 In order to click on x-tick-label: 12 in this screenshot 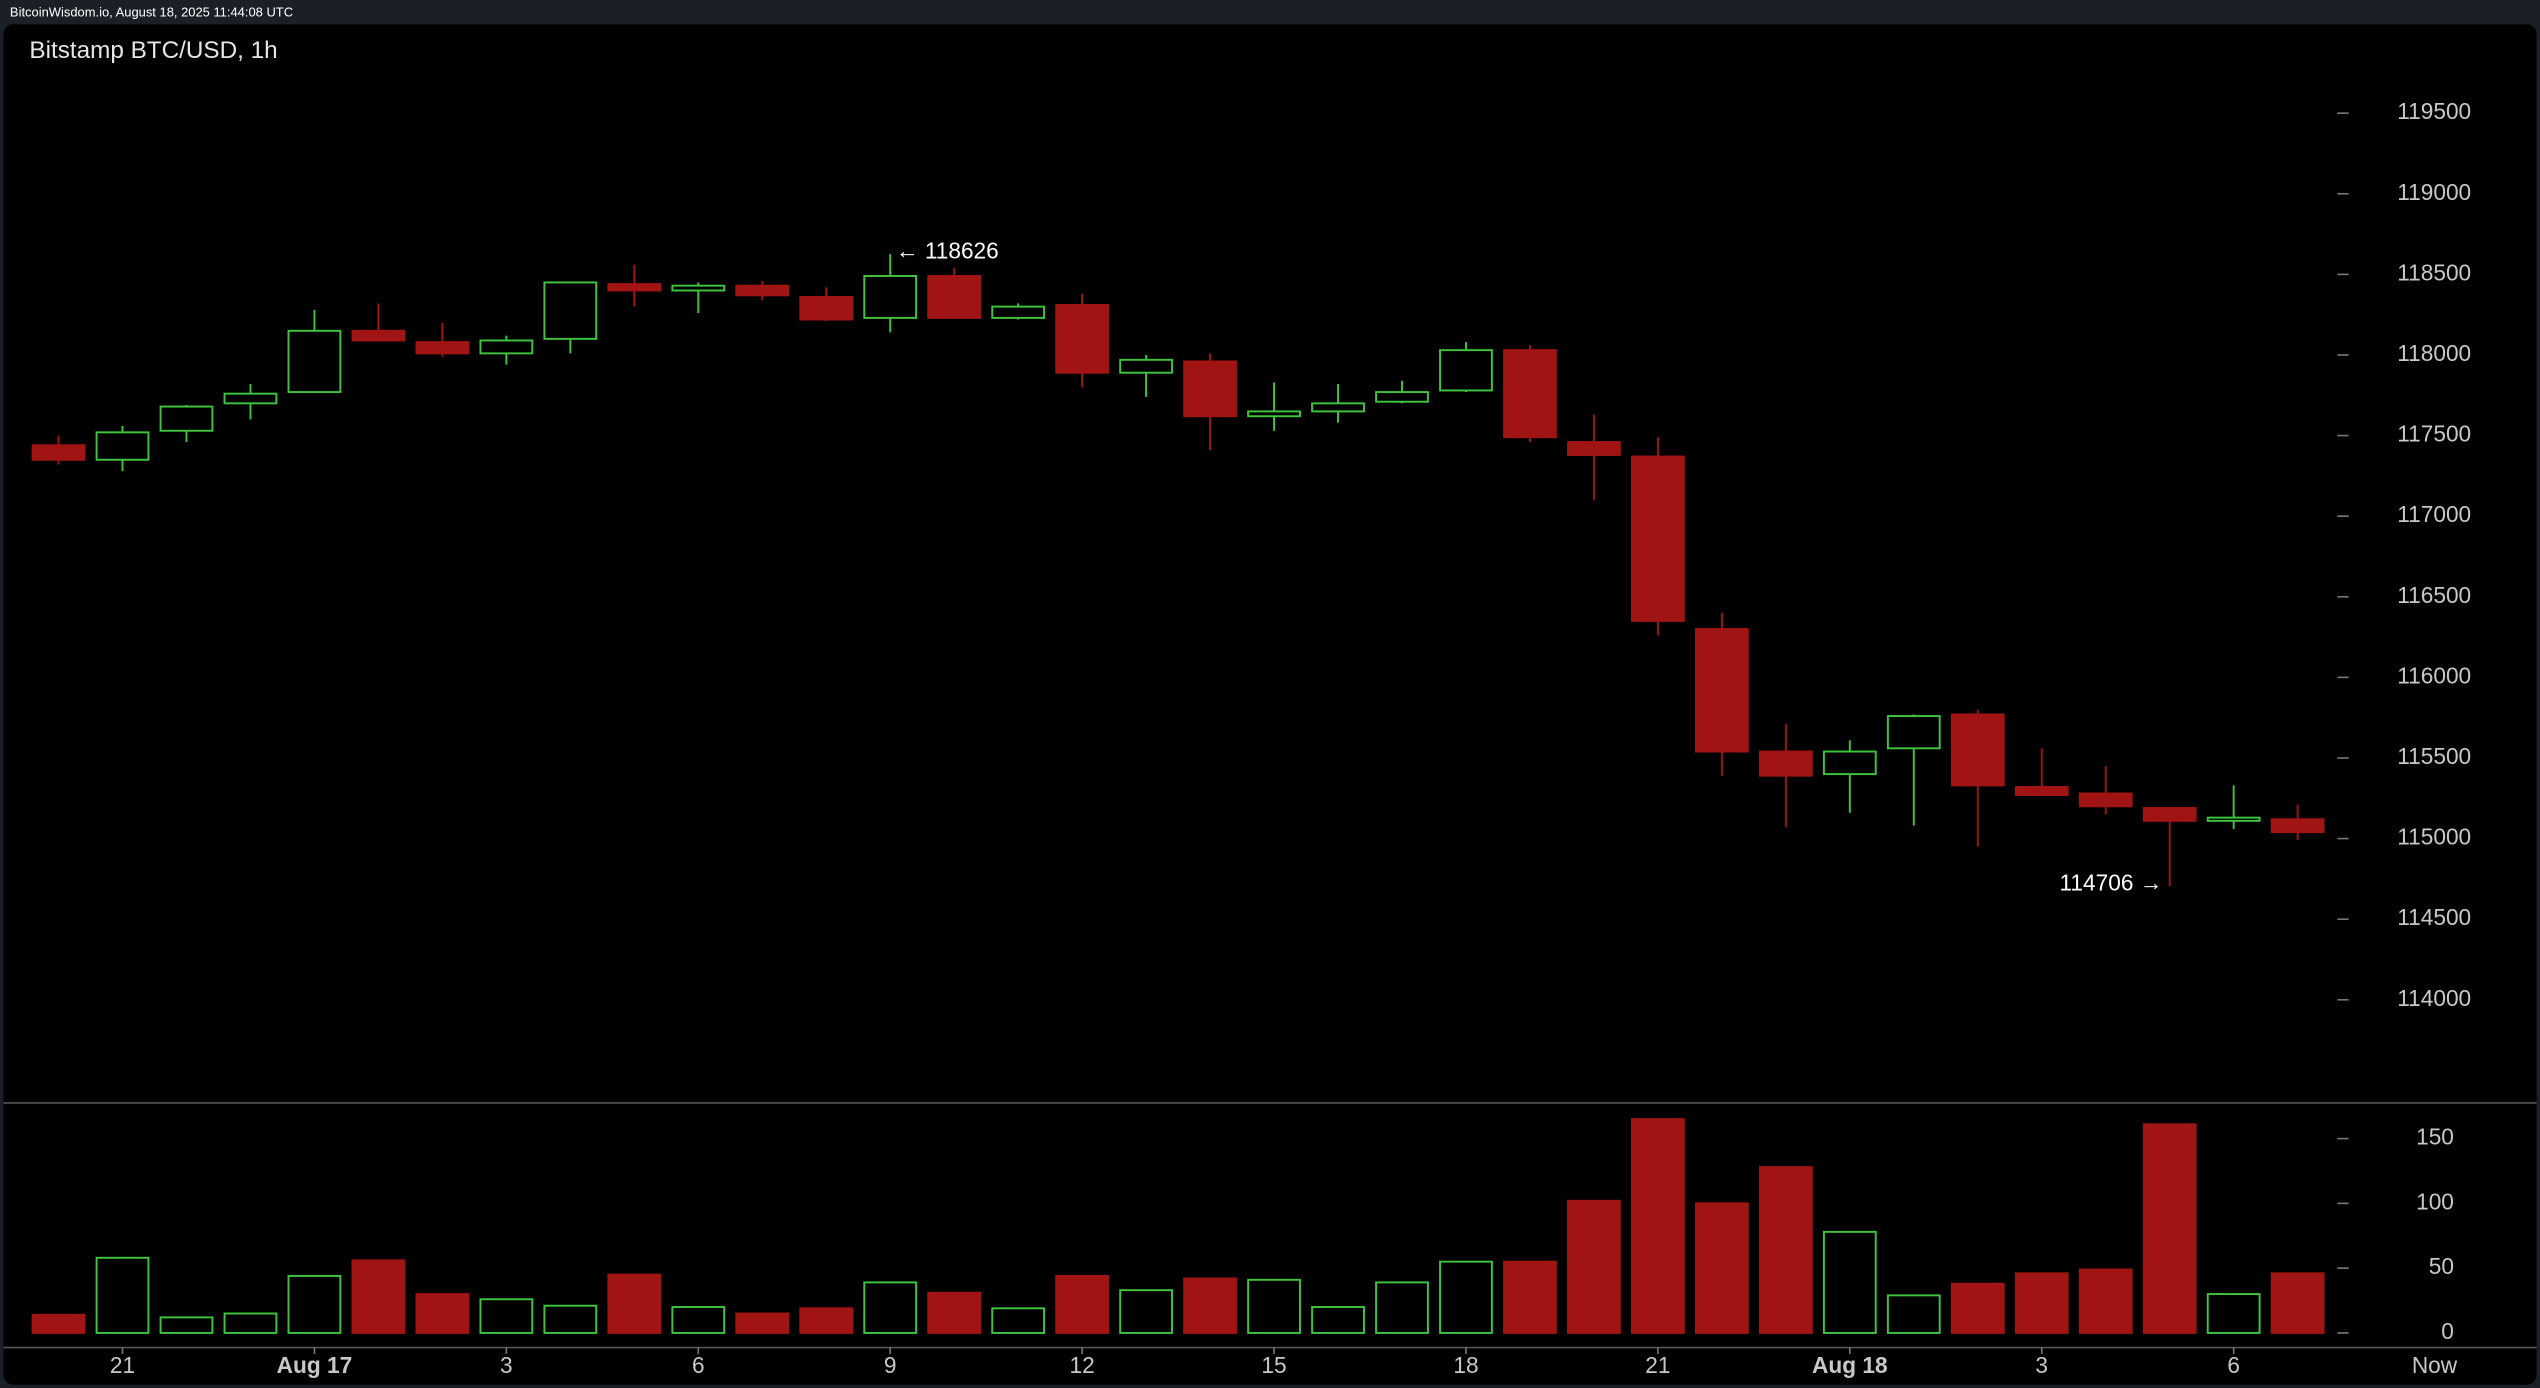, I will do `click(1082, 1365)`.